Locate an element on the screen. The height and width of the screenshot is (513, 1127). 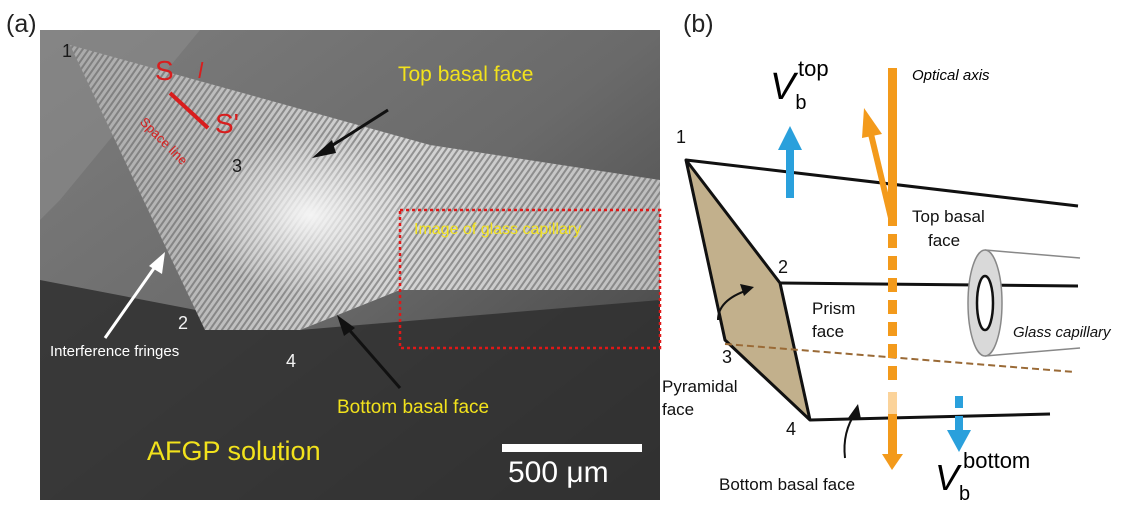
glass-capillary-drawing is located at coordinates (1024, 303).